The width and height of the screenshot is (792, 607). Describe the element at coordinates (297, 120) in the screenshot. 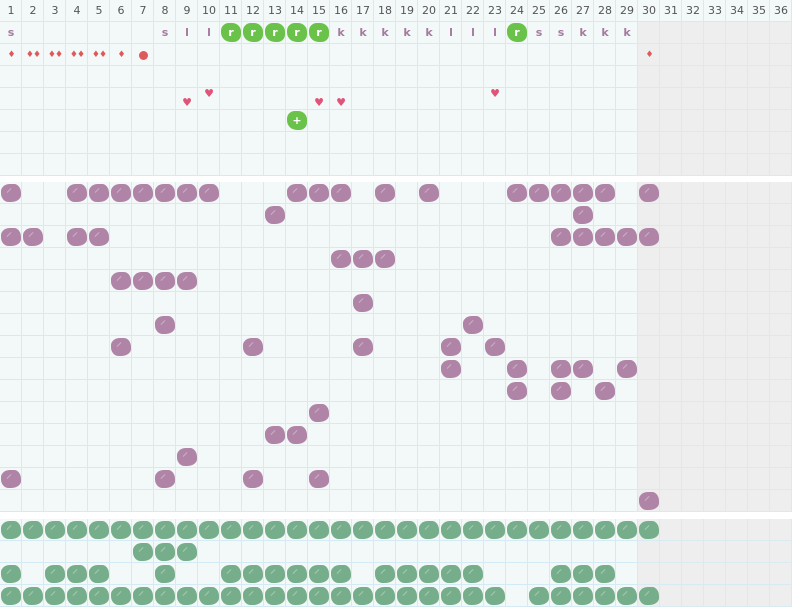

I see `plus-marker: +` at that location.